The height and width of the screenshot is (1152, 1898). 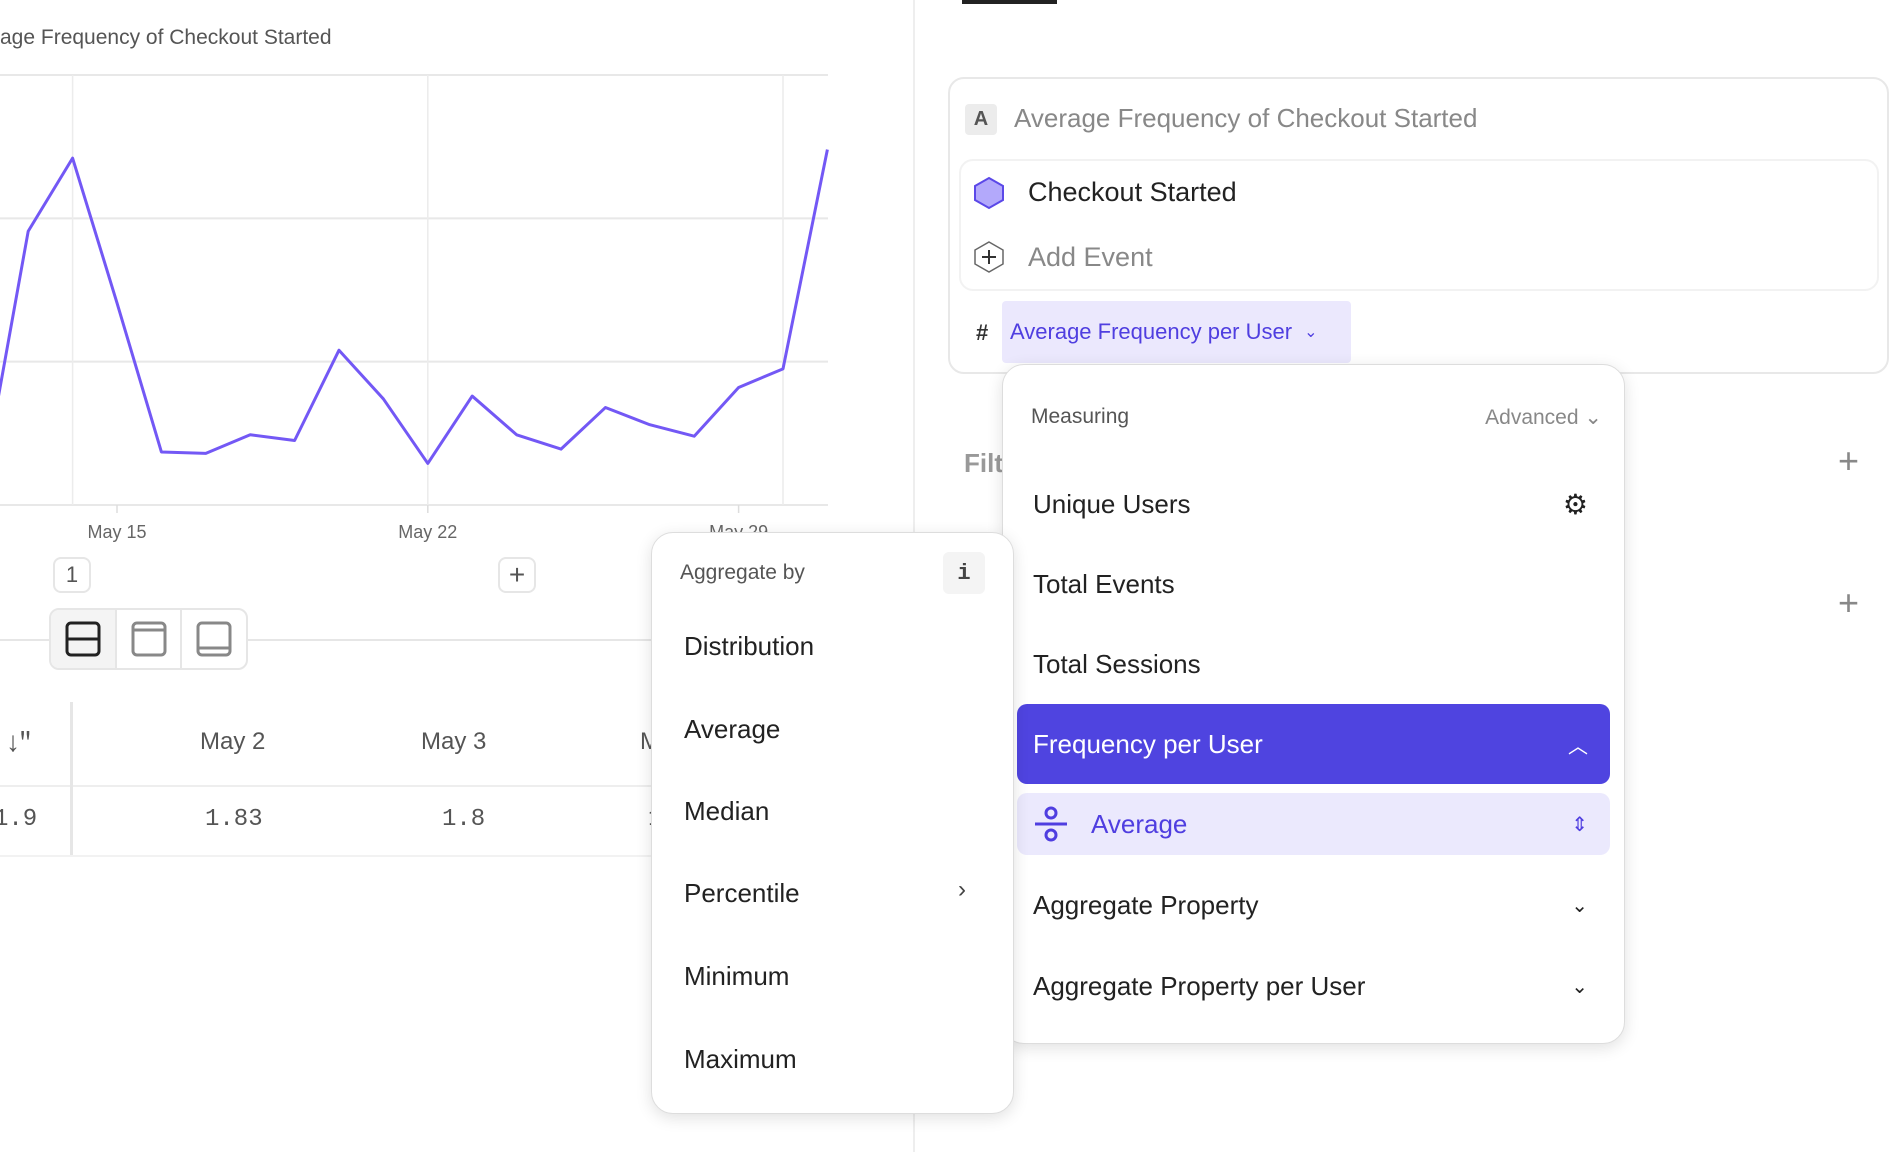 What do you see at coordinates (1578, 746) in the screenshot?
I see `chevron-up-icon: ︿` at bounding box center [1578, 746].